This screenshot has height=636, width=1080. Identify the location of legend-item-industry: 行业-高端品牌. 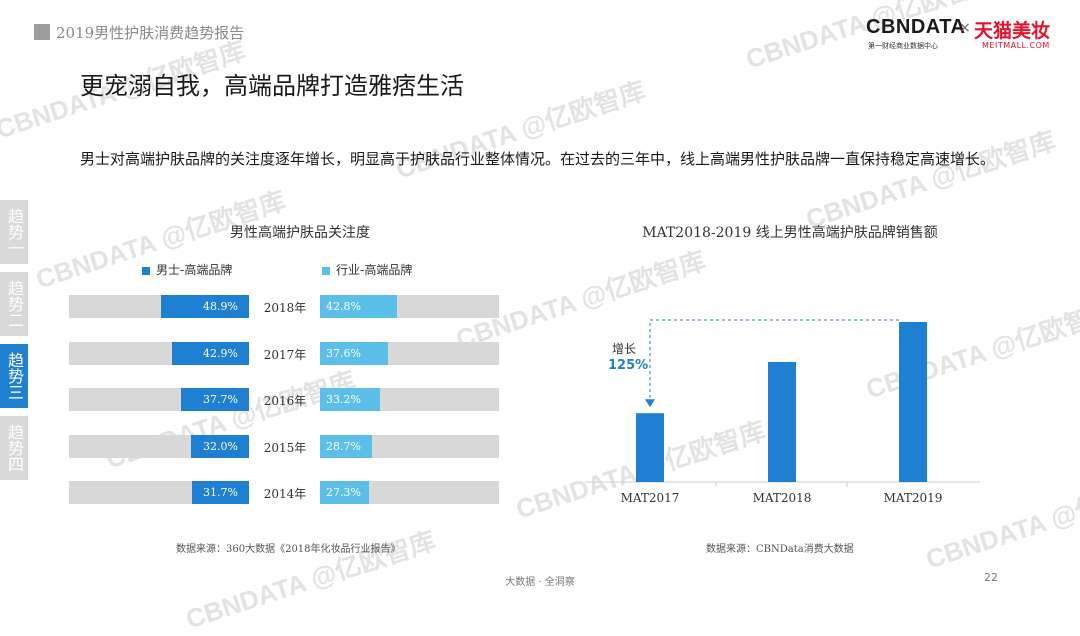
(367, 269).